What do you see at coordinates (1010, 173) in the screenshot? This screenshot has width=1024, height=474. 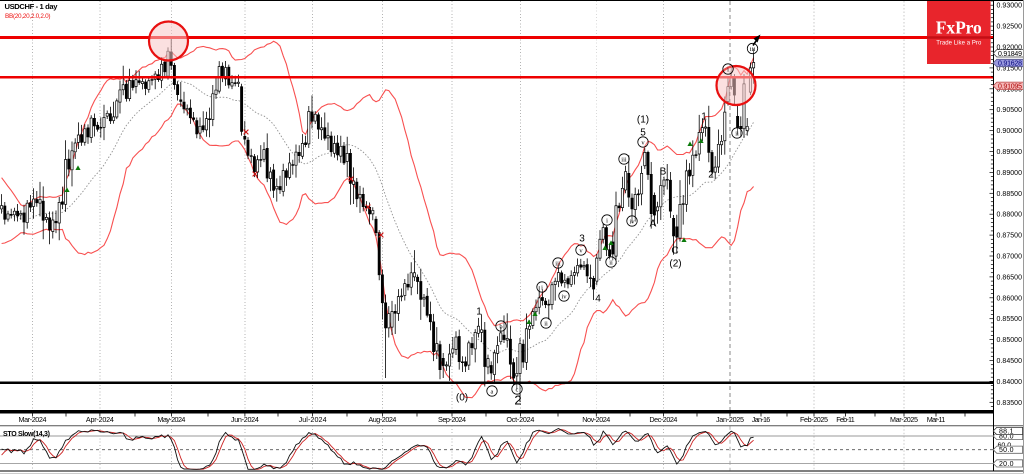 I see `svg-text: 0.89000` at bounding box center [1010, 173].